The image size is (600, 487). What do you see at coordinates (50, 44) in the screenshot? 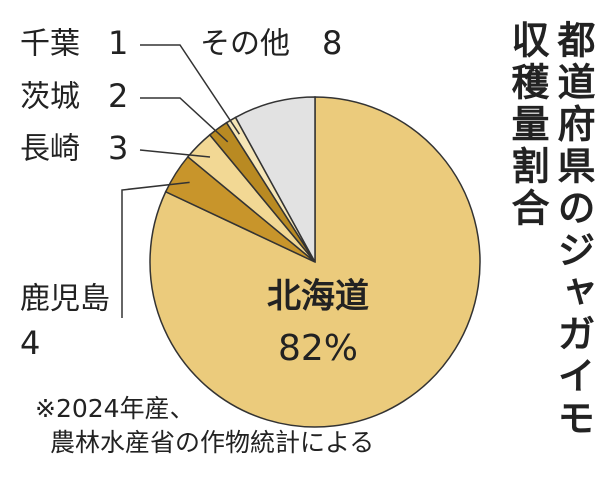
I see `slice-label: 千葉` at bounding box center [50, 44].